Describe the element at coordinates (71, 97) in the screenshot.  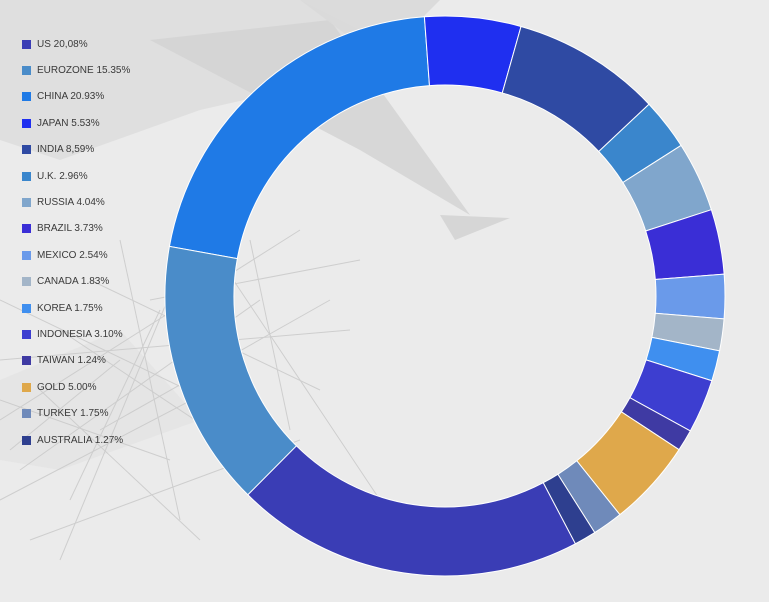
I see `legend-label: CHINA 20.93%` at that location.